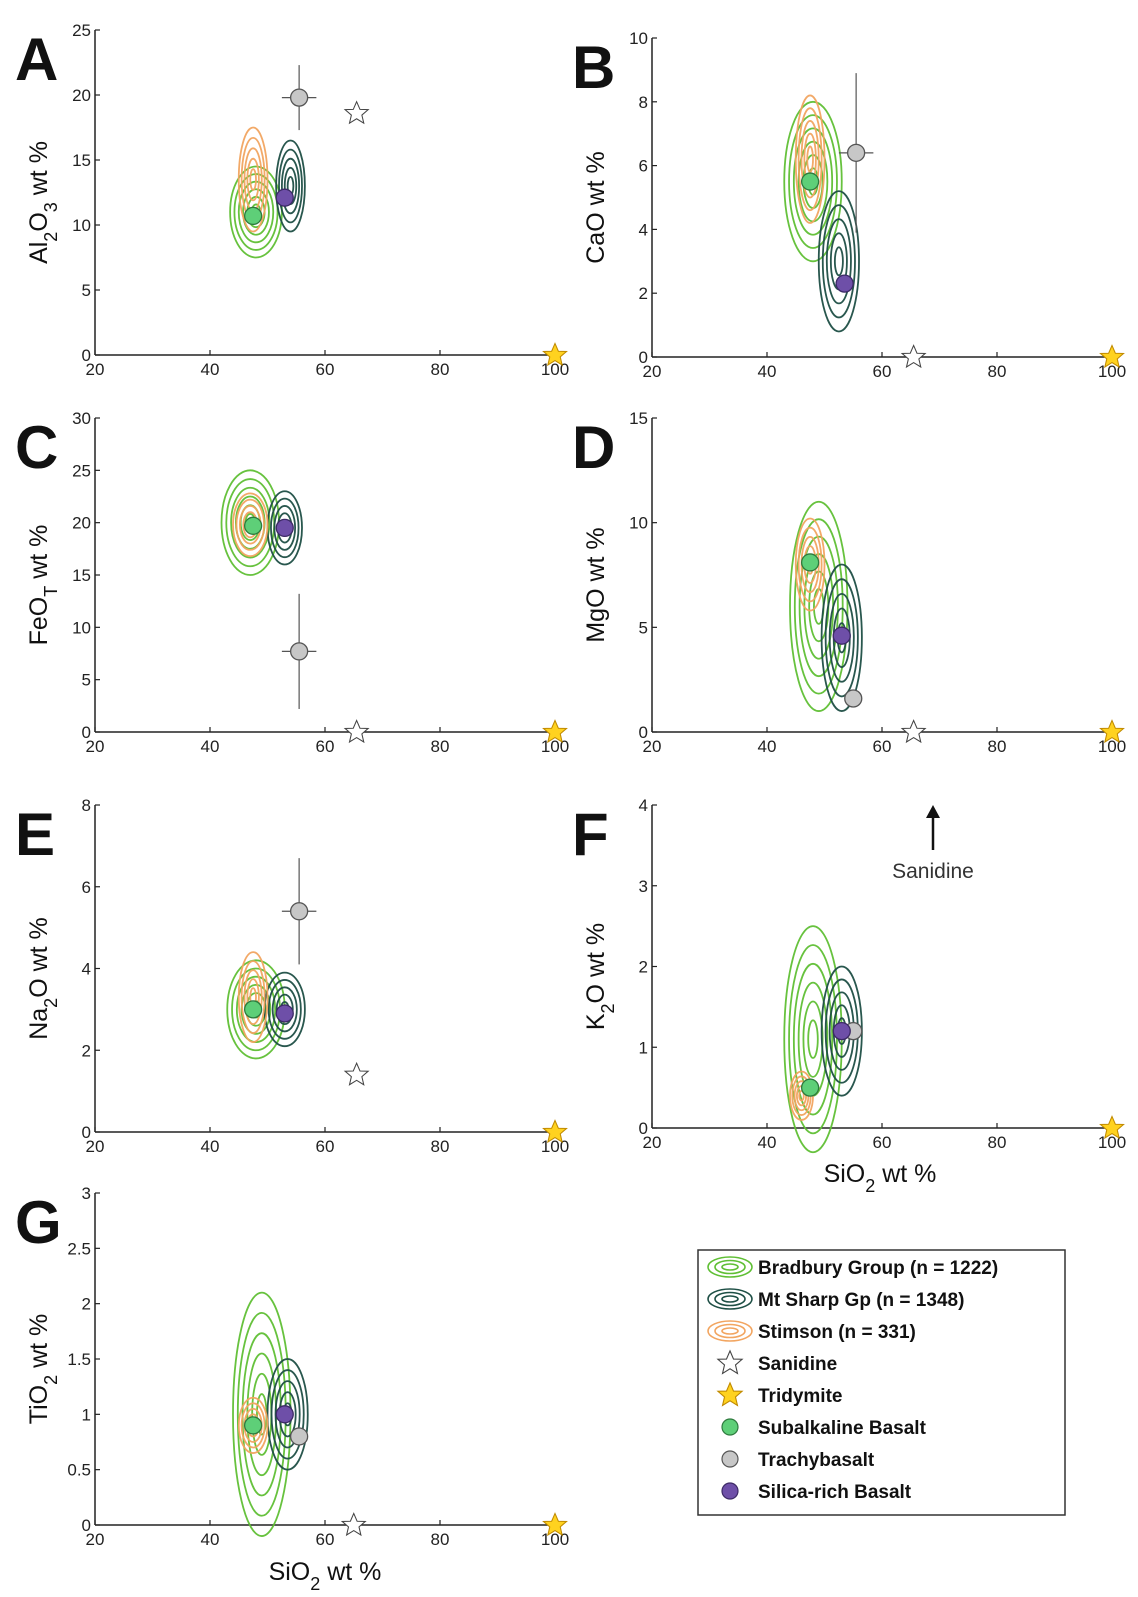 This screenshot has height=1597, width=1138. I want to click on panel-letter: B, so click(593, 67).